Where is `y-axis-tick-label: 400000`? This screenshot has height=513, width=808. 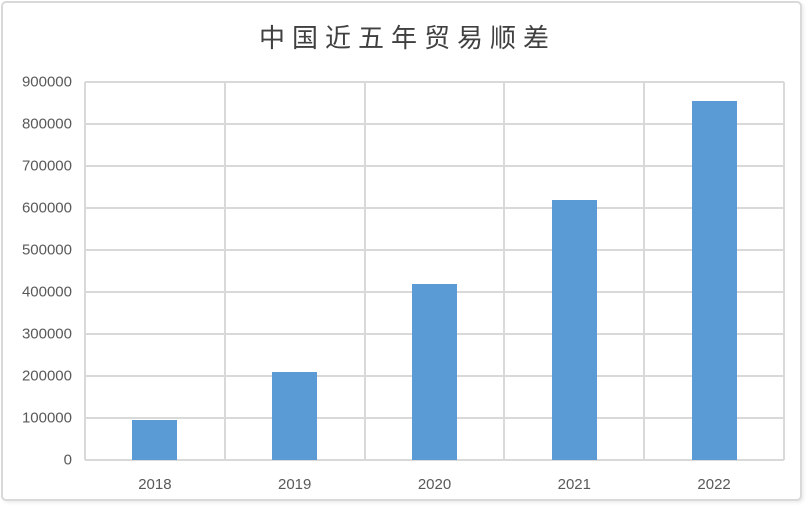
y-axis-tick-label: 400000 is located at coordinates (46, 292).